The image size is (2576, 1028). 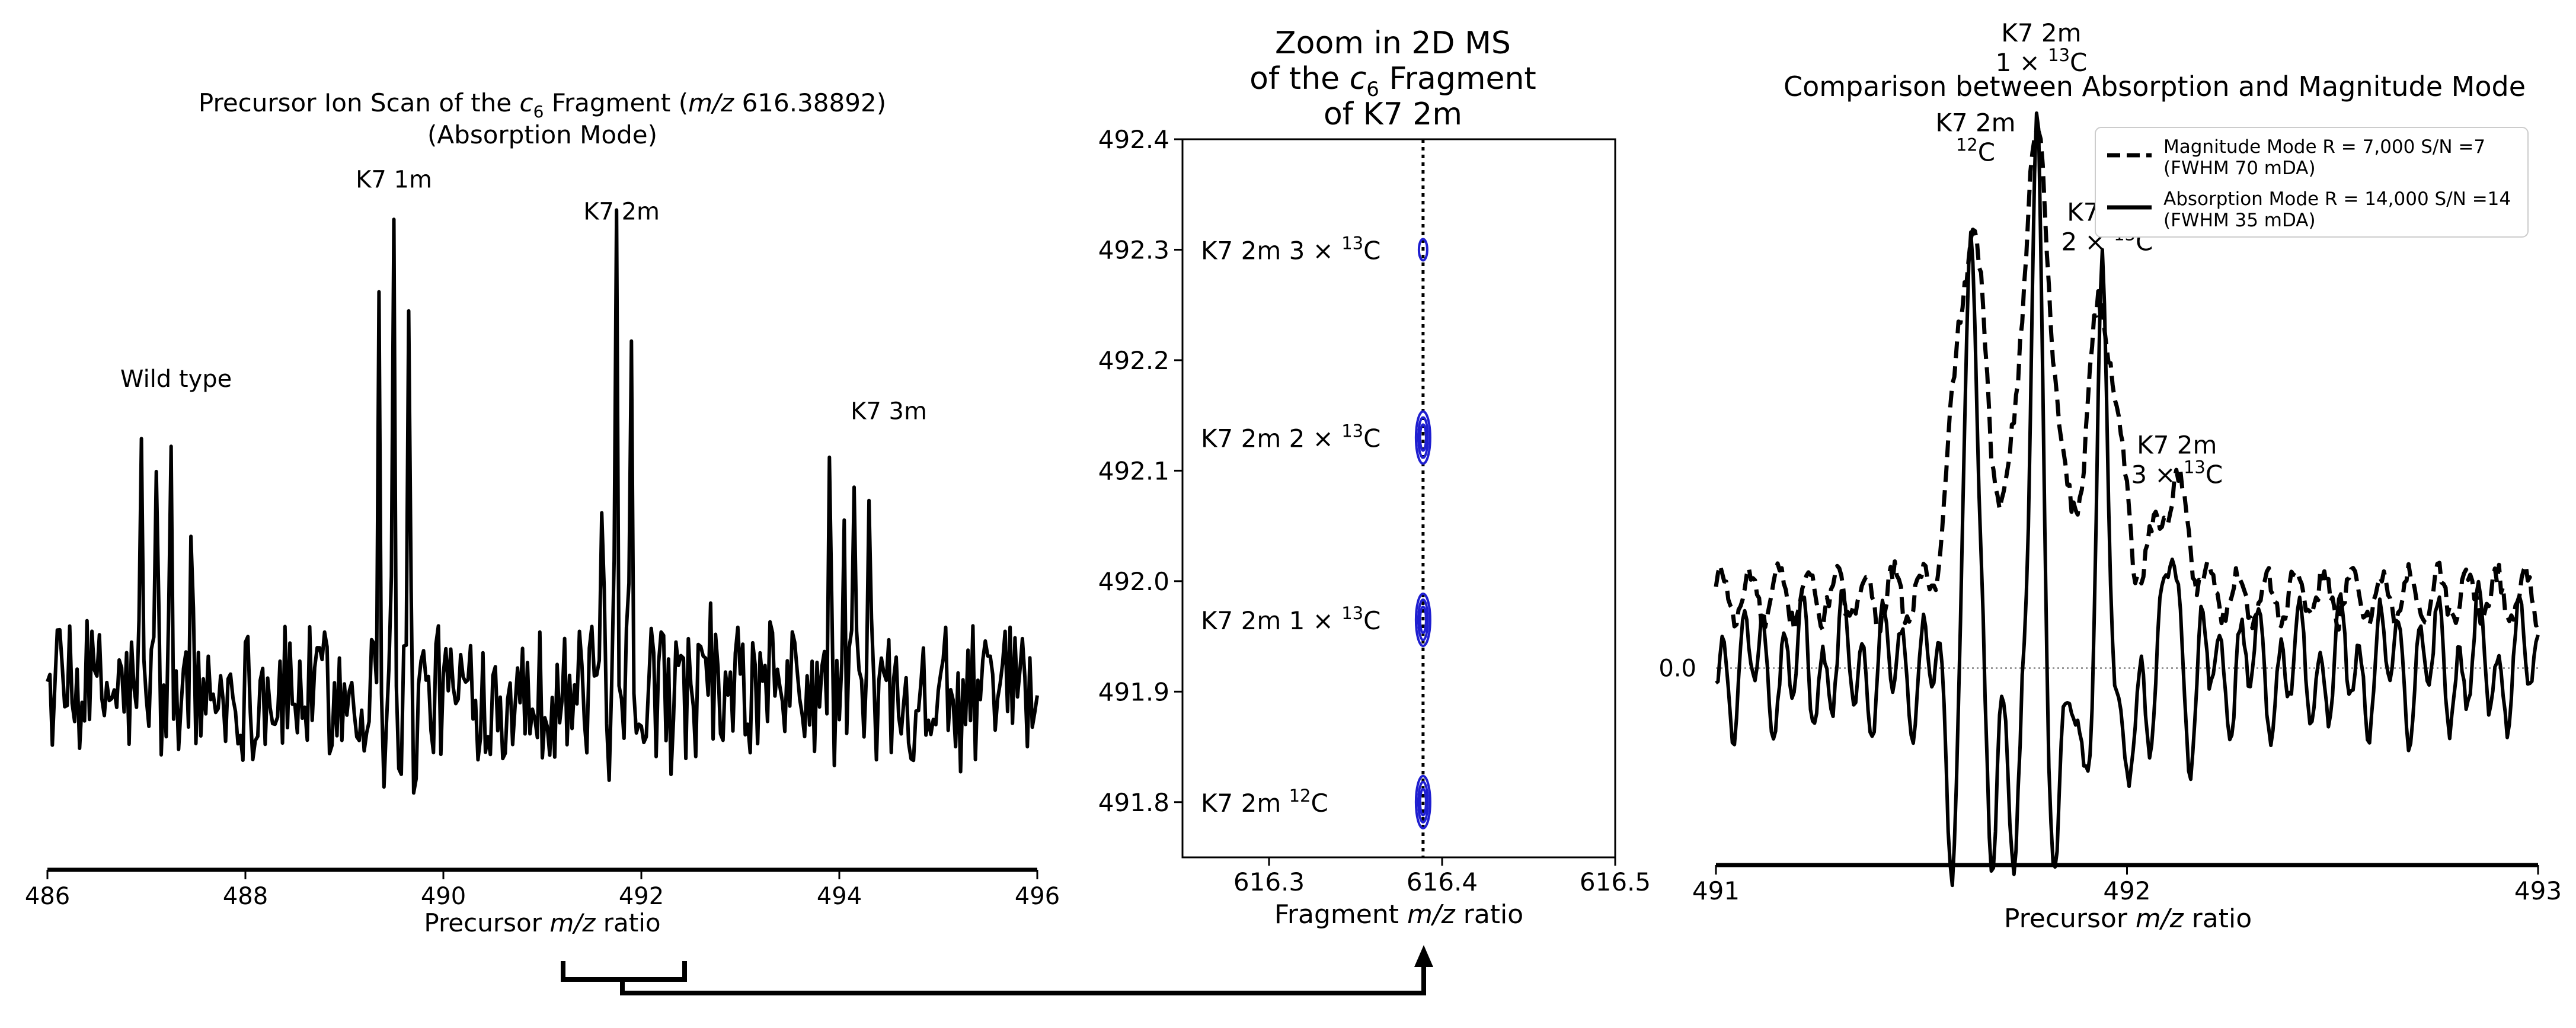 What do you see at coordinates (1393, 43) in the screenshot?
I see `mid-title-line-1: Zoom in 2D MS` at bounding box center [1393, 43].